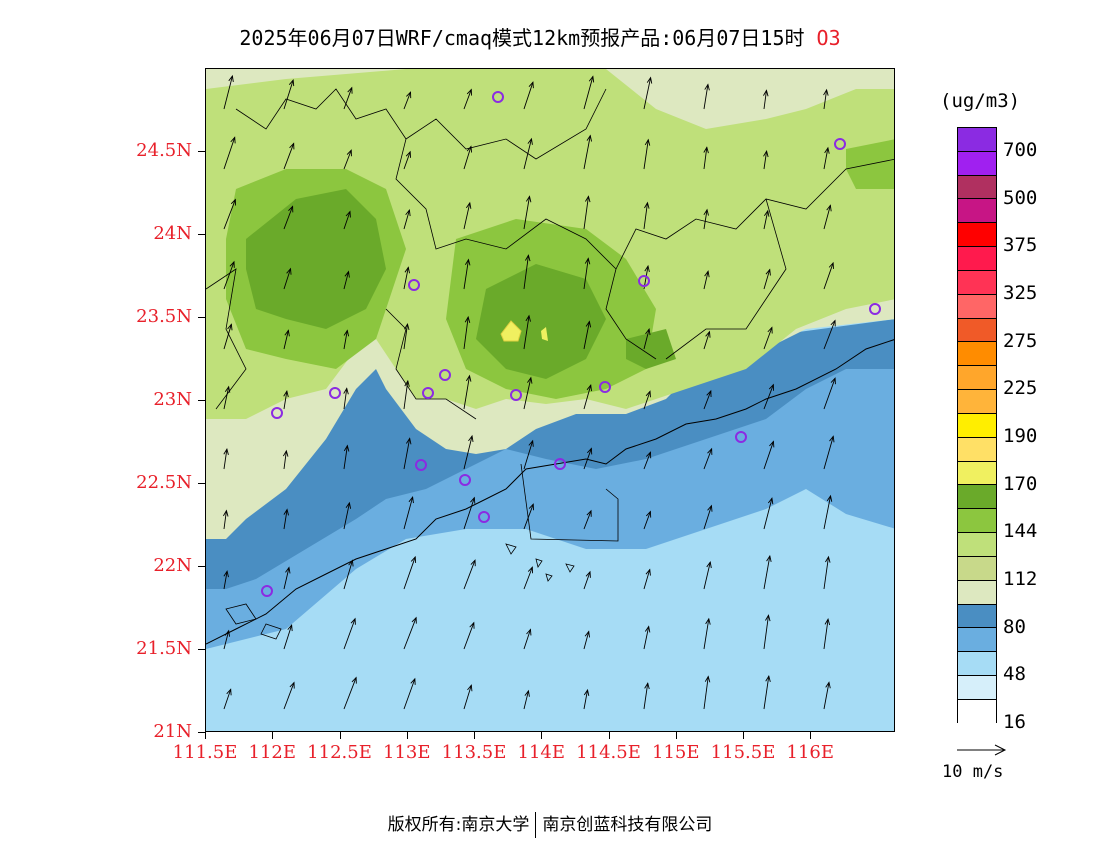 The image size is (1100, 850). I want to click on x-tick-label: 114.5E, so click(608, 752).